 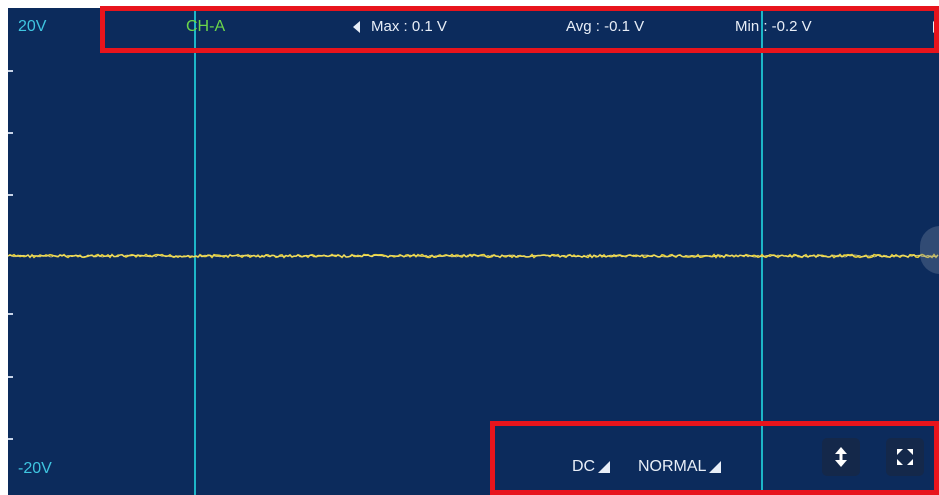 What do you see at coordinates (936, 27) in the screenshot?
I see `next-arrow-icon` at bounding box center [936, 27].